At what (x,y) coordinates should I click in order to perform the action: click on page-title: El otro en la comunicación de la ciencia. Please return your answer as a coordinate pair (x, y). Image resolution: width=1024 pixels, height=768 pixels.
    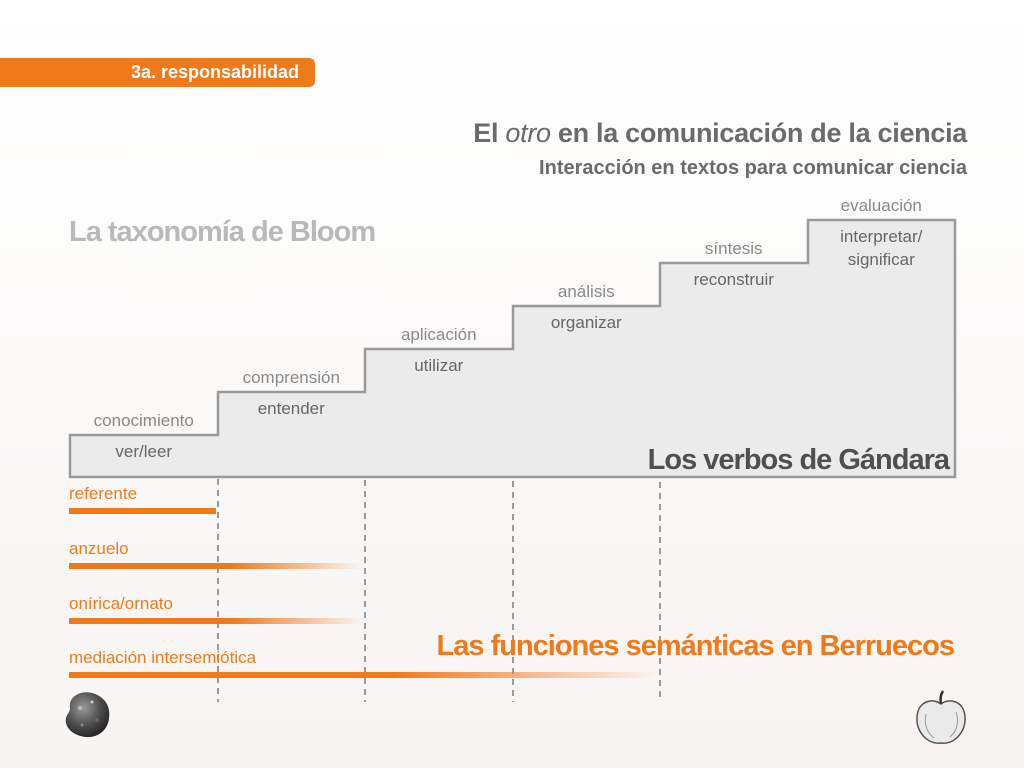
    Looking at the image, I should click on (720, 133).